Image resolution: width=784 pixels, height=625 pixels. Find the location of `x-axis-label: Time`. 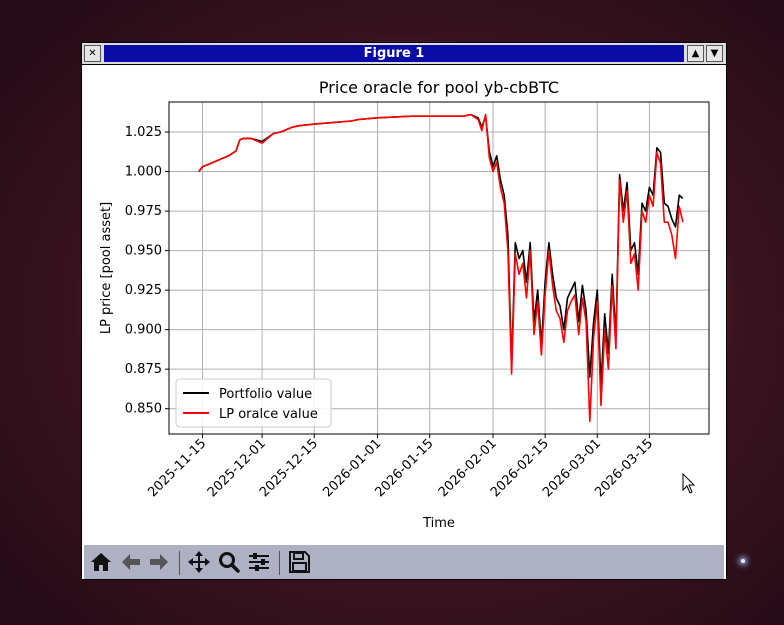

x-axis-label: Time is located at coordinates (438, 523).